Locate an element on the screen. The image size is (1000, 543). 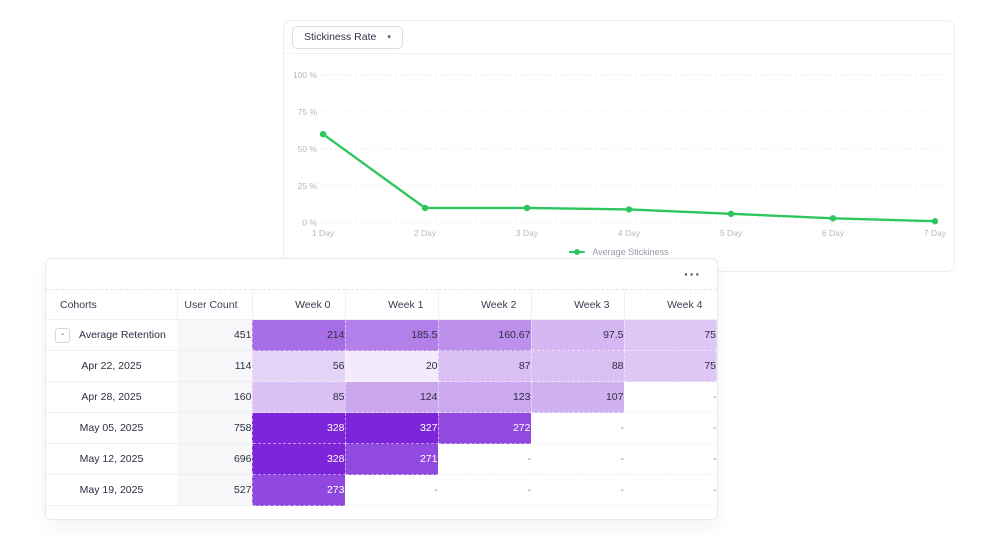
metric-selector-dropdown: Stickiness Rate ▾ is located at coordinates (347, 37).